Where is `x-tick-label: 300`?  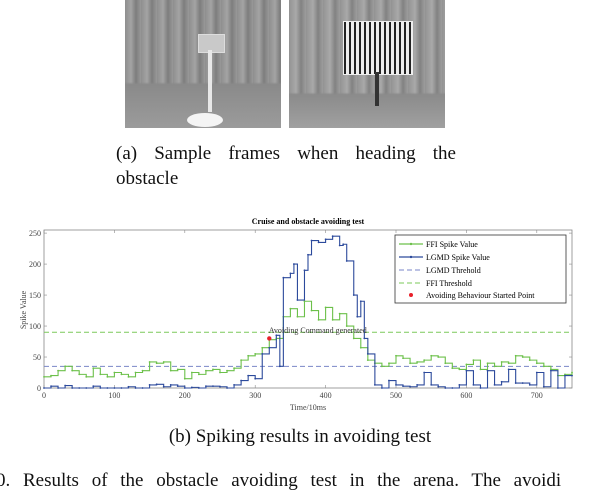 x-tick-label: 300 is located at coordinates (255, 395).